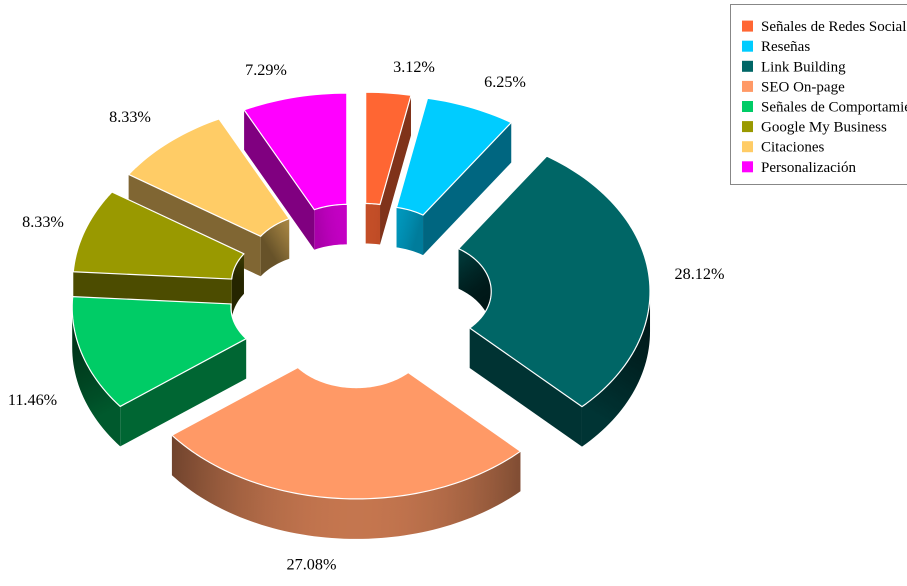 Image resolution: width=907 pixels, height=586 pixels. Describe the element at coordinates (834, 108) in the screenshot. I see `svg-text: Señales de Comportamiento` at that location.